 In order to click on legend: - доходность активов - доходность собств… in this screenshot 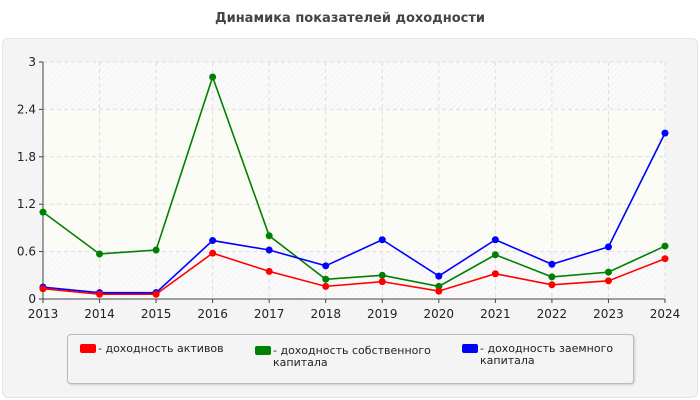, I will do `click(350, 359)`.